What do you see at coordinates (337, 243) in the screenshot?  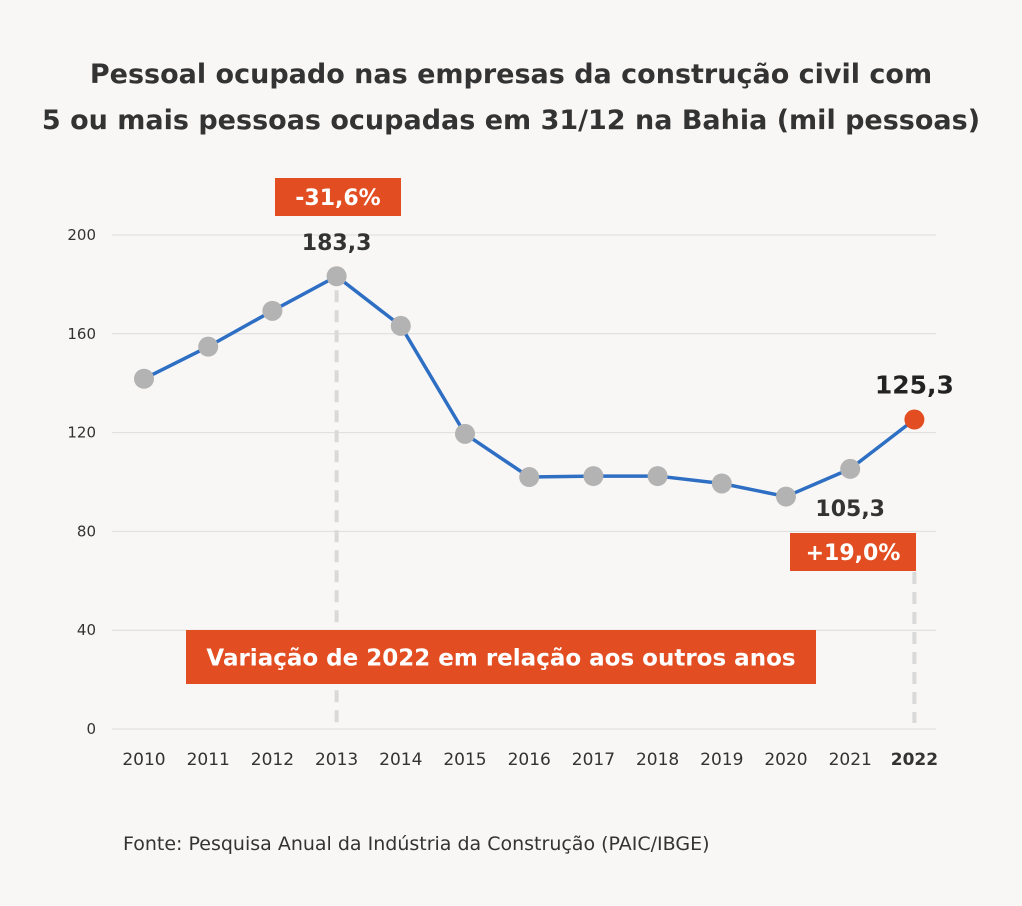 I see `data-label-2013: 183,3` at bounding box center [337, 243].